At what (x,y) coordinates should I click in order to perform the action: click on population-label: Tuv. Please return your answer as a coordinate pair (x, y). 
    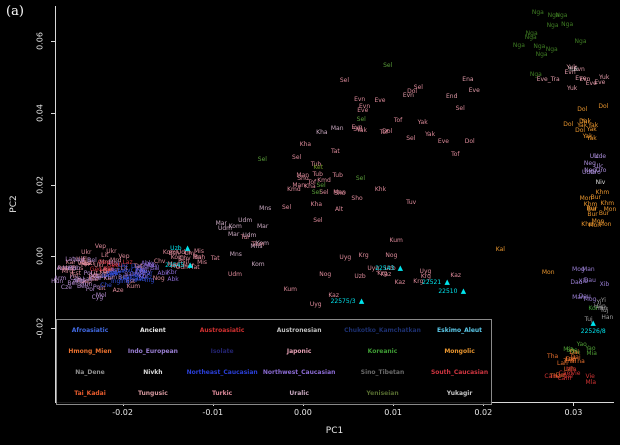
    Looking at the image, I should click on (411, 202).